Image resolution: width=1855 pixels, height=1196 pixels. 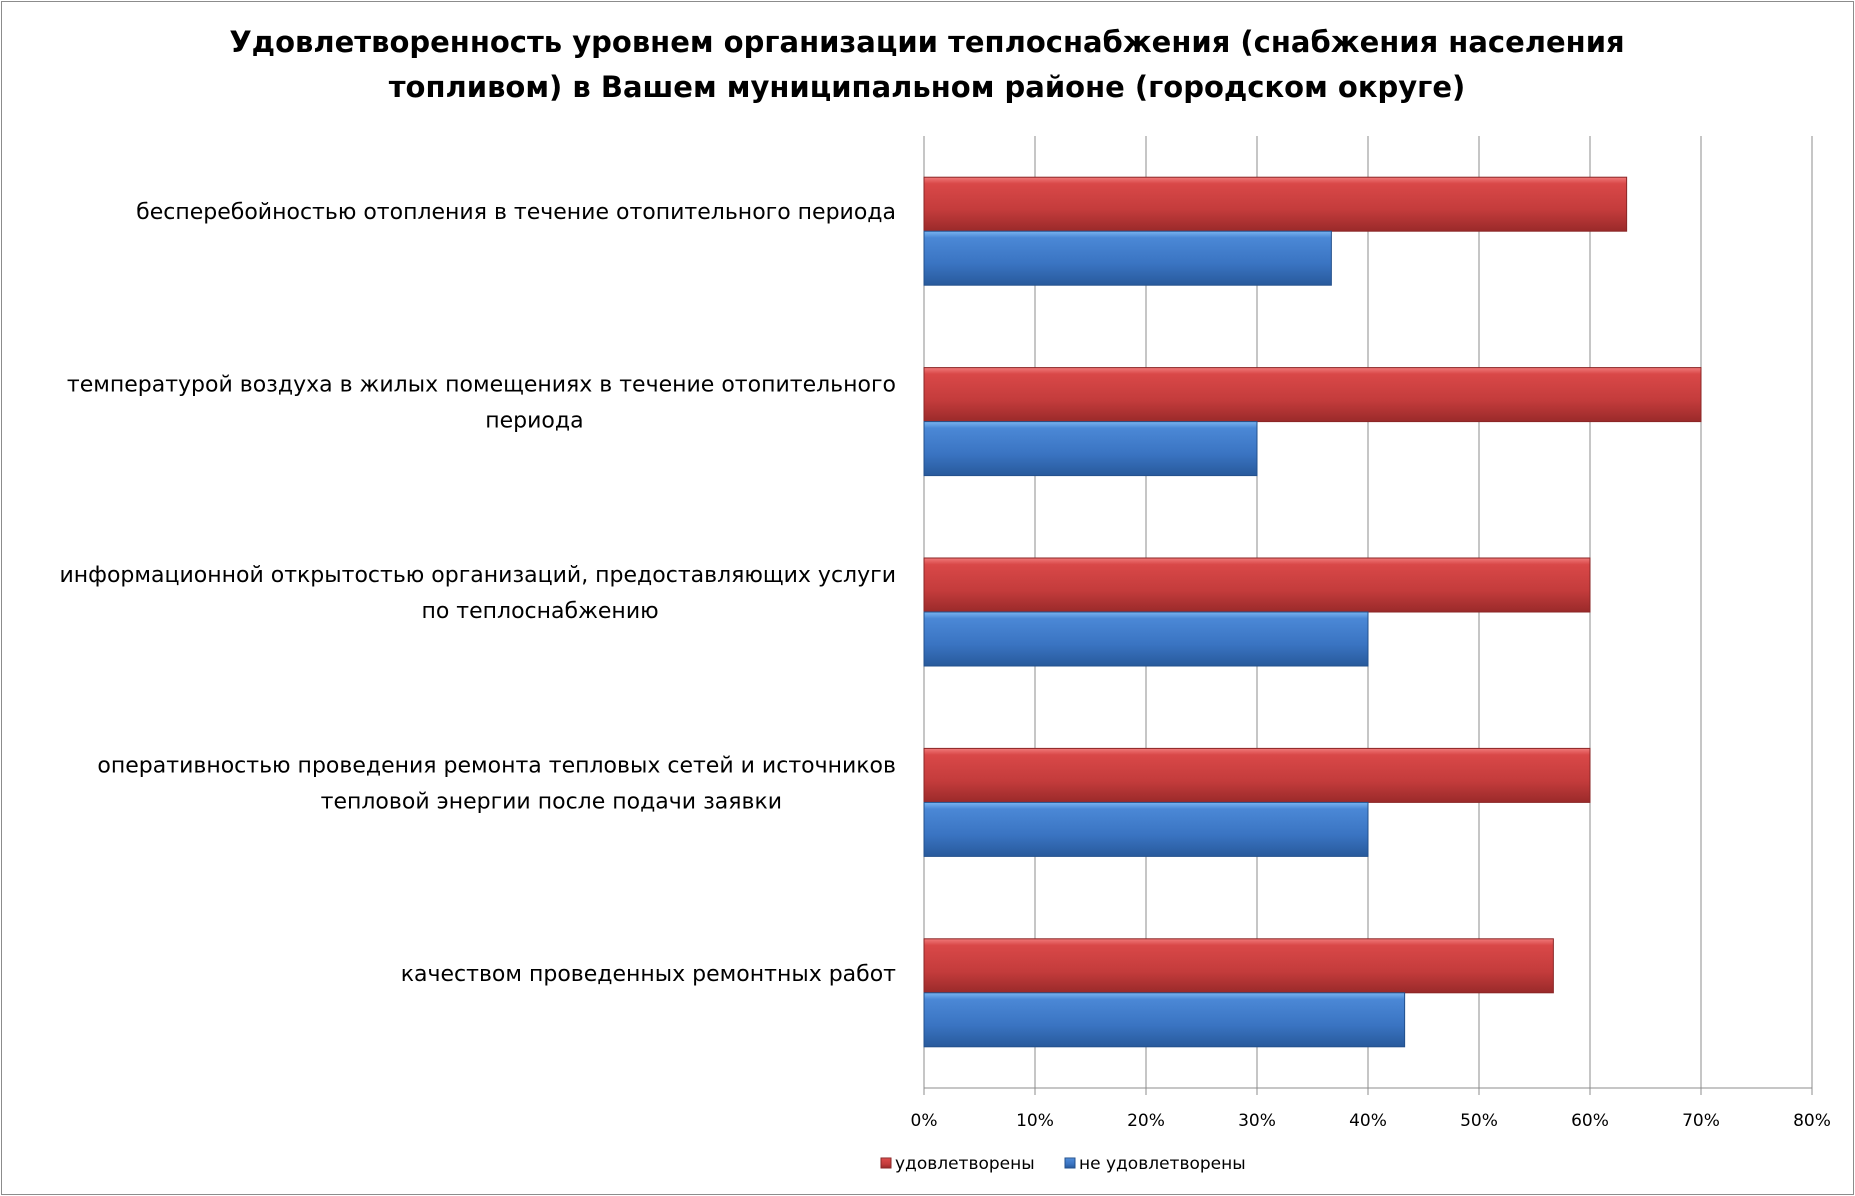 What do you see at coordinates (1590, 1121) in the screenshot?
I see `x-tick-label: 60%` at bounding box center [1590, 1121].